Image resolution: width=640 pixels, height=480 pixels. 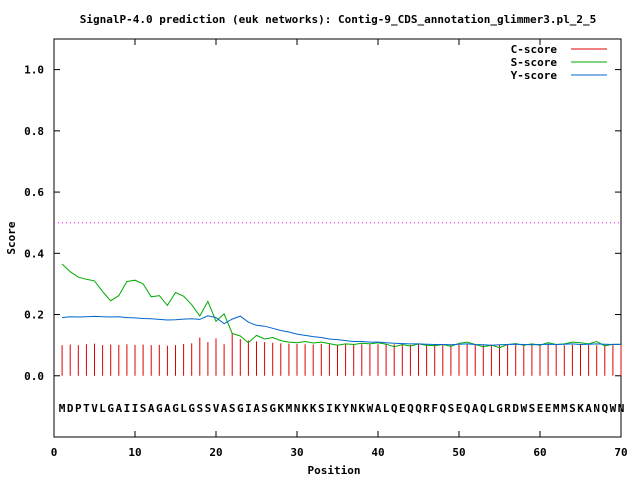 I want to click on y-tick-label: 0.4, so click(x=34, y=253).